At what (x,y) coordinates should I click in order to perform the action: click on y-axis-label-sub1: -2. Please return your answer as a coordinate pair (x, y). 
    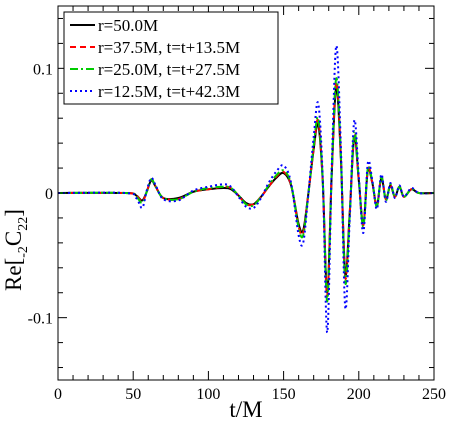
    Looking at the image, I should click on (23, 252).